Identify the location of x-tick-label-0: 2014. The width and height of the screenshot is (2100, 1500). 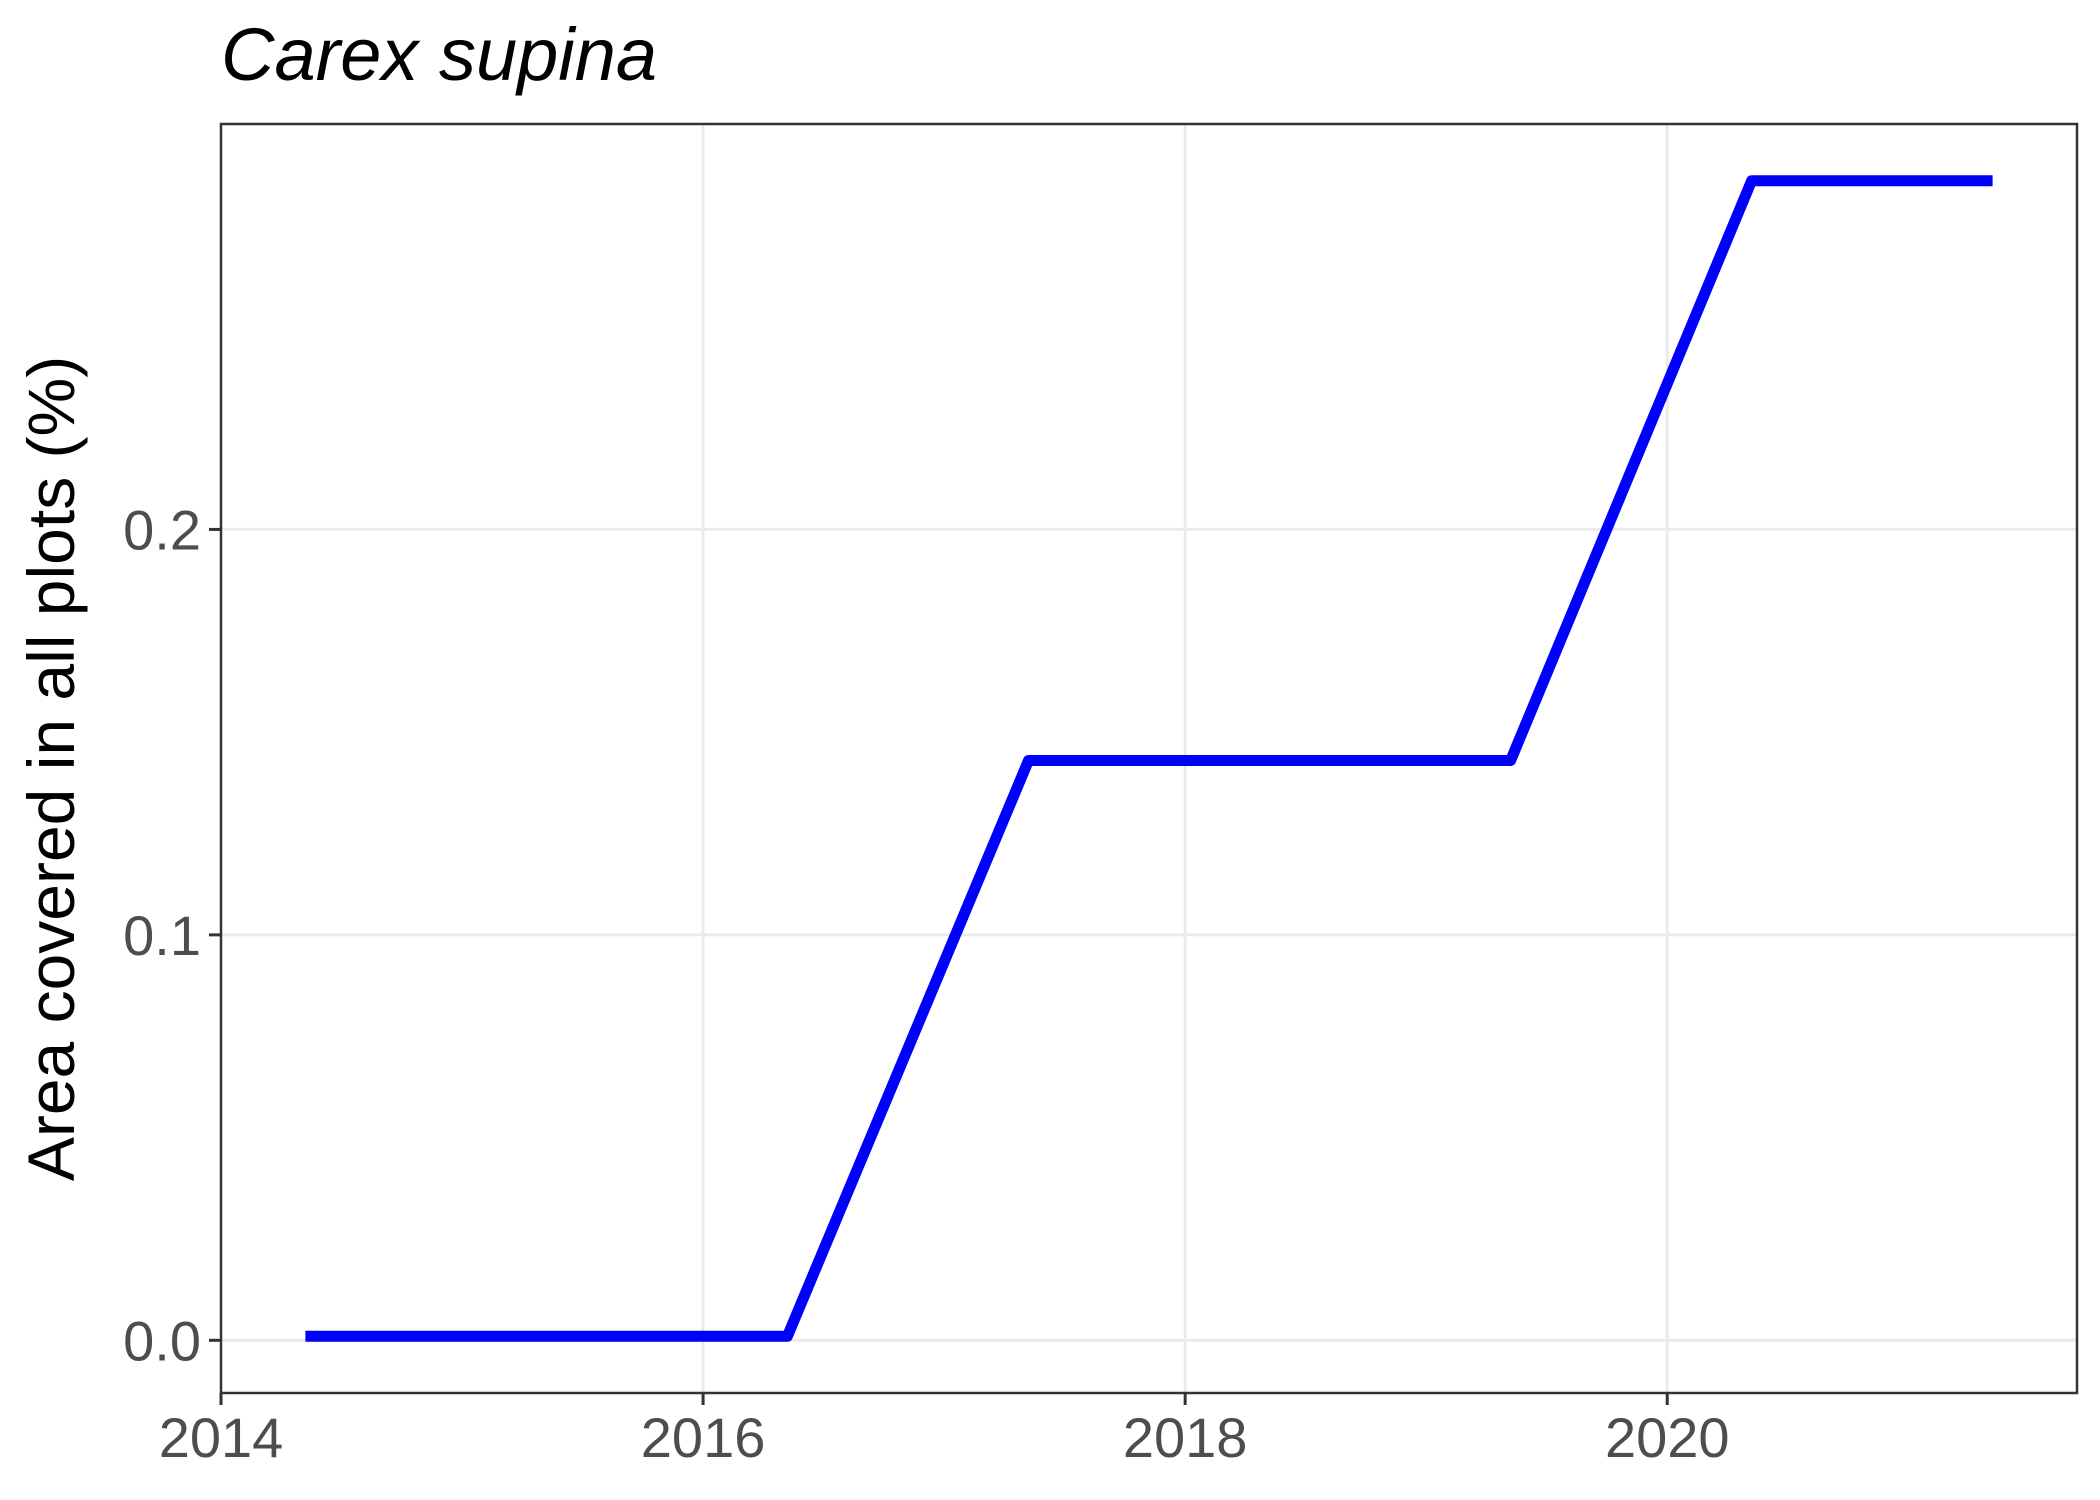
(221, 1437).